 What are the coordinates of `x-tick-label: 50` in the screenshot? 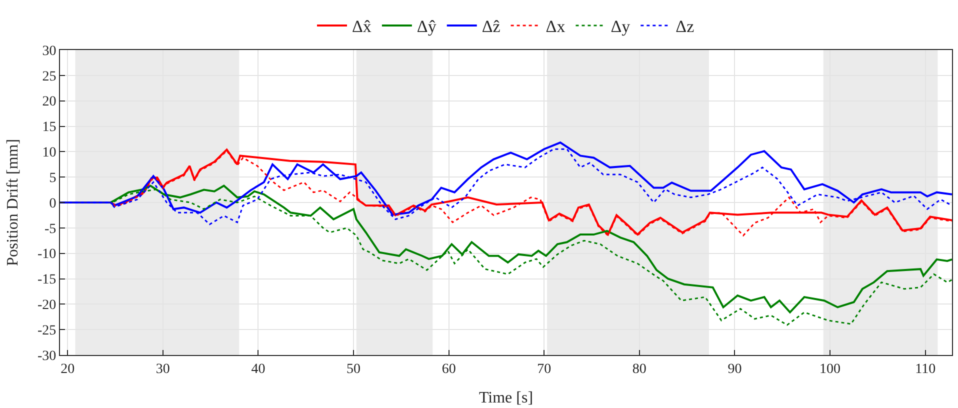 It's located at (353, 369).